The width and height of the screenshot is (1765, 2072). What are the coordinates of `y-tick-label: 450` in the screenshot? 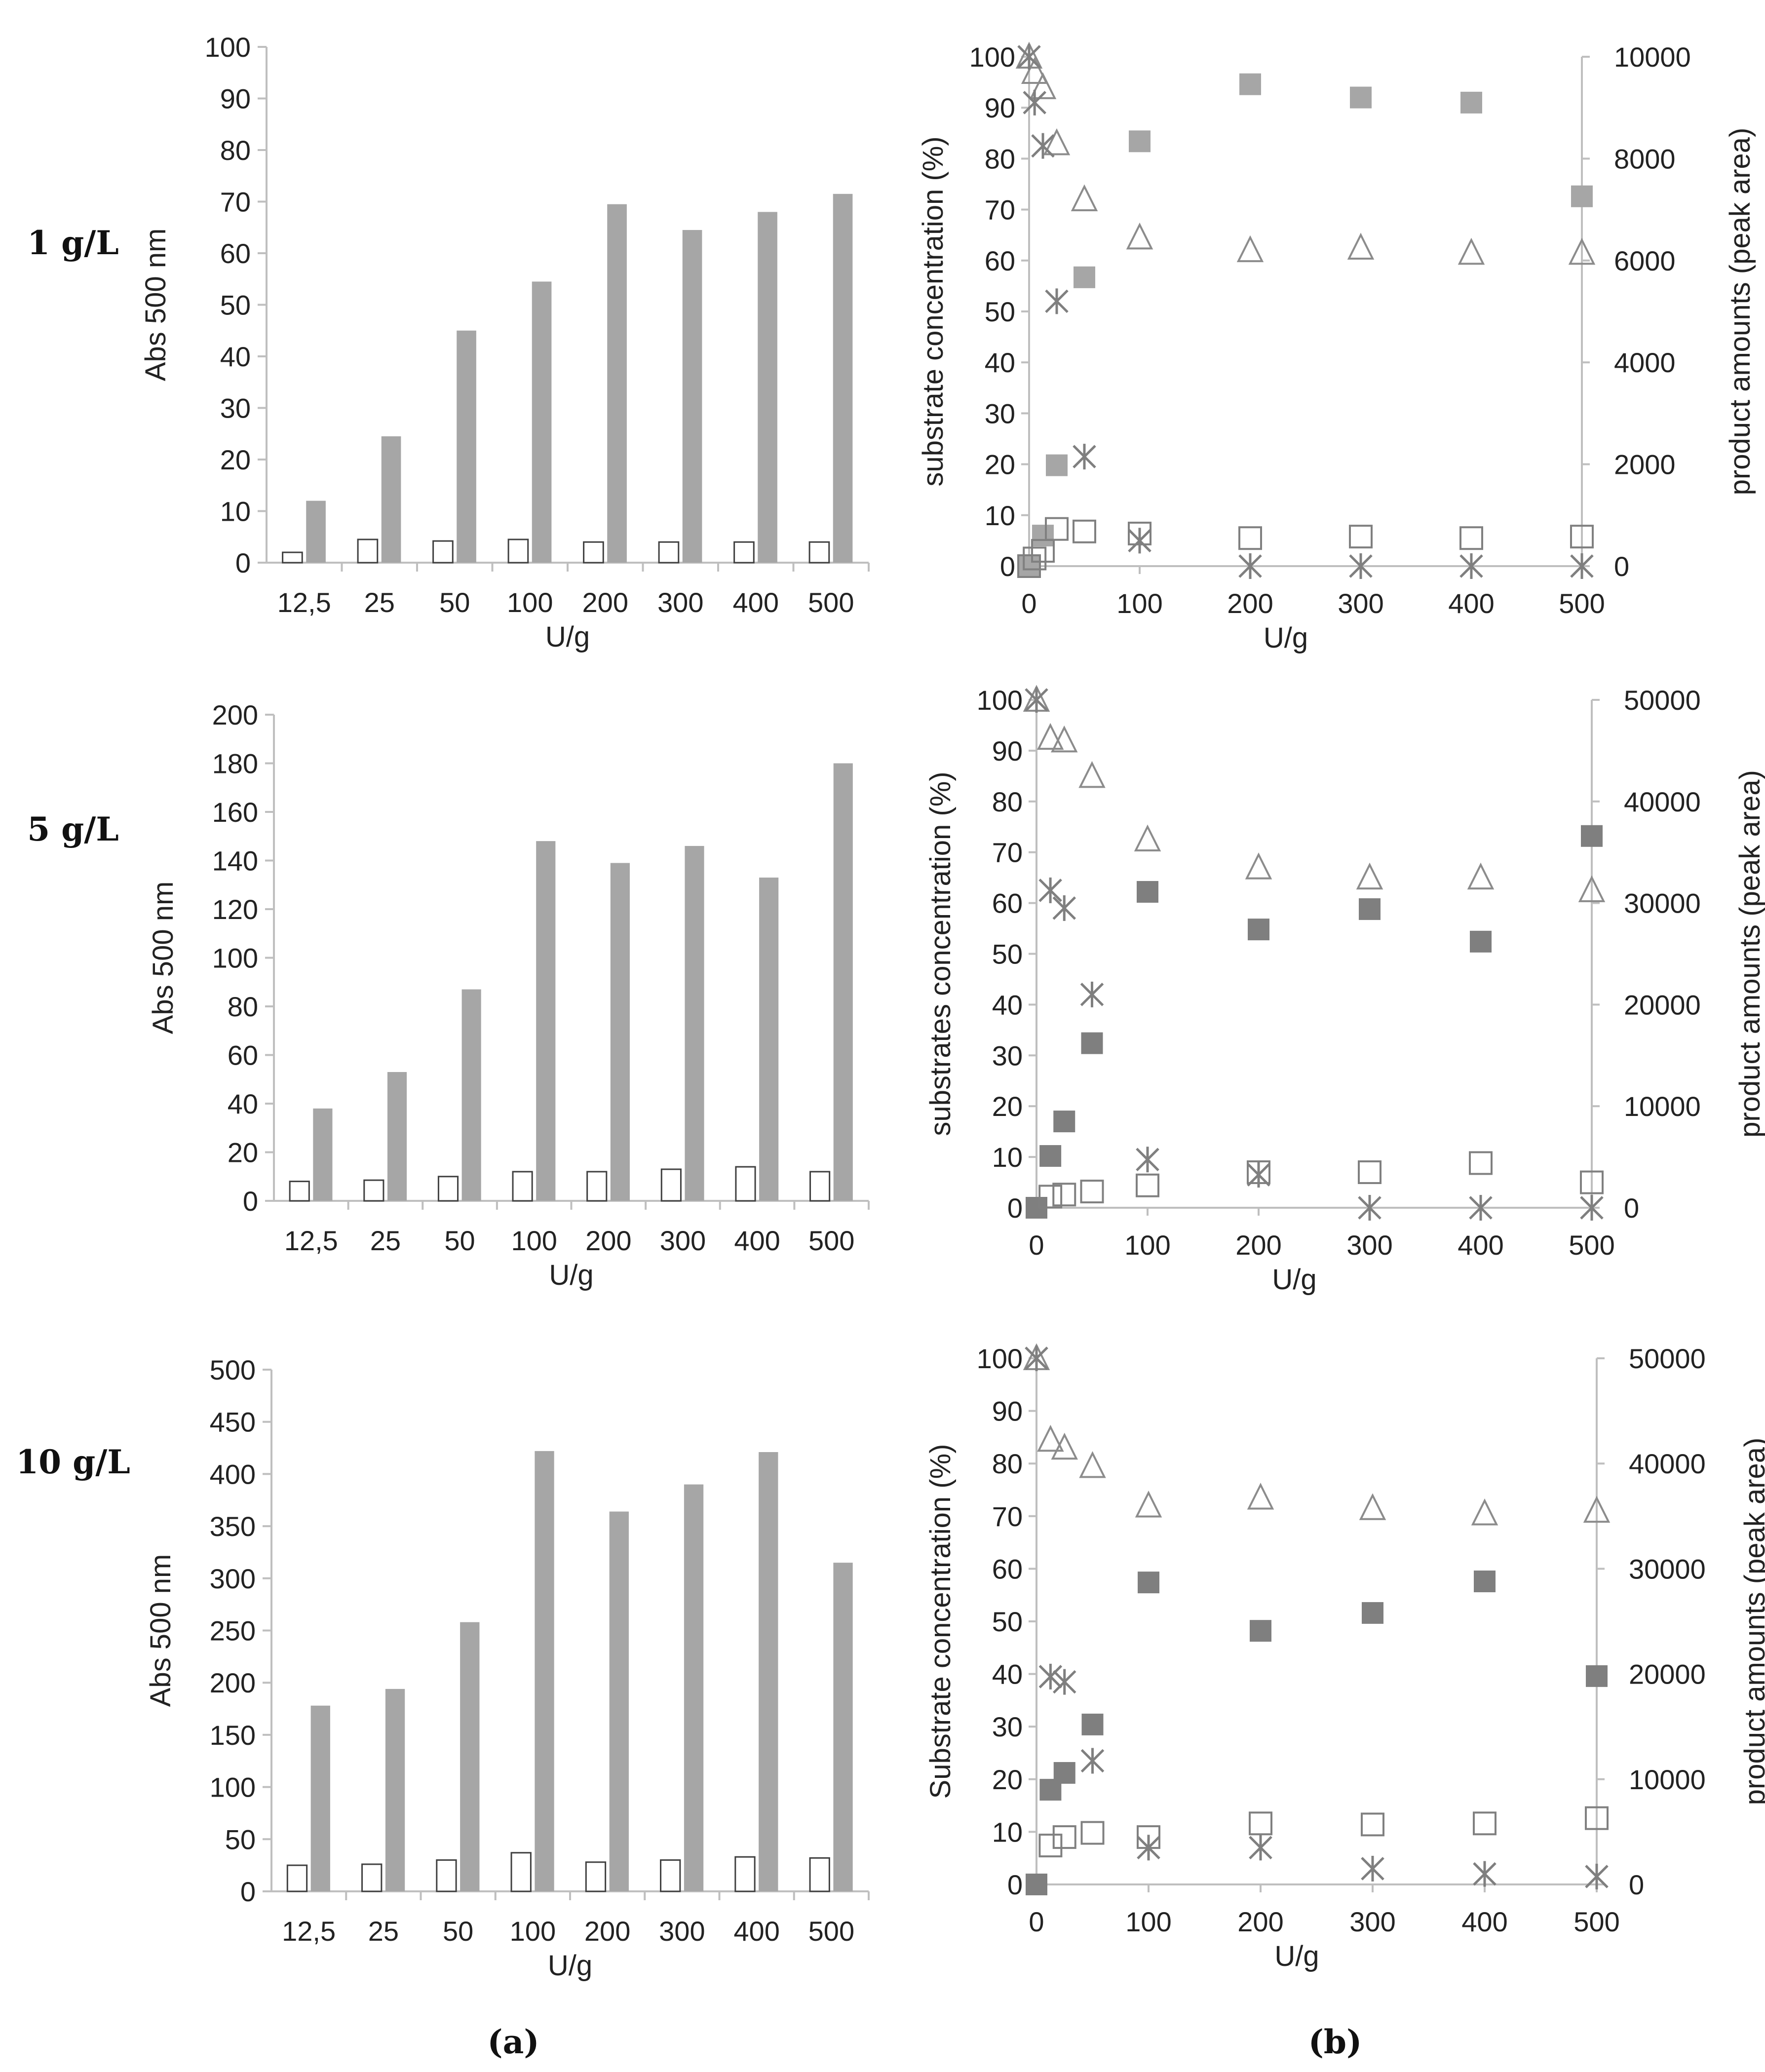 It's located at (233, 1422).